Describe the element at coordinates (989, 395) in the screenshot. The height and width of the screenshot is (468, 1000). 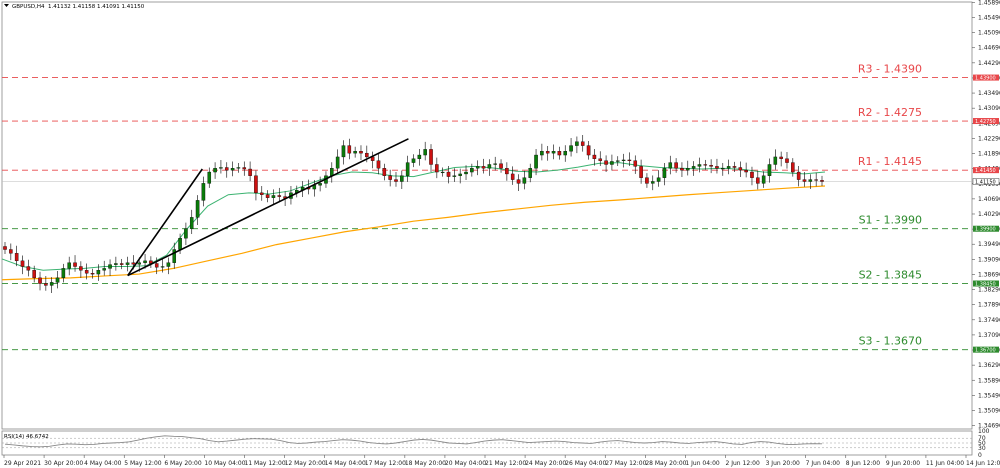
I see `price-tick-label: 1.35490` at that location.